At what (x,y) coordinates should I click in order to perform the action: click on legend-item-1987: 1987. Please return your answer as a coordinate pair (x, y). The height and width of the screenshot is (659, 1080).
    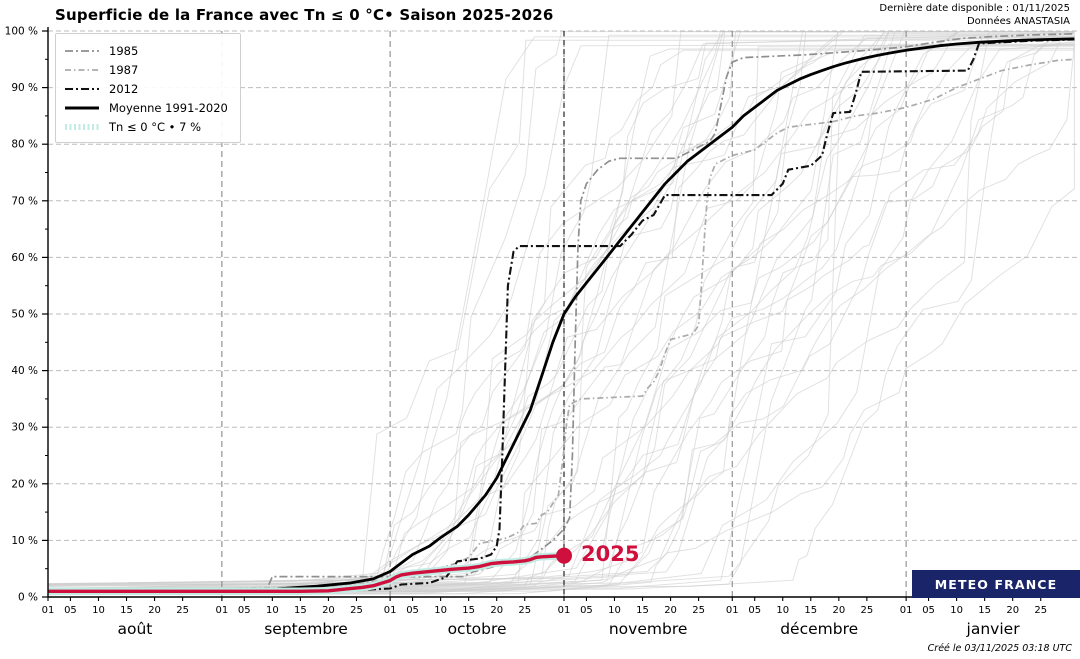
    Looking at the image, I should click on (148, 69).